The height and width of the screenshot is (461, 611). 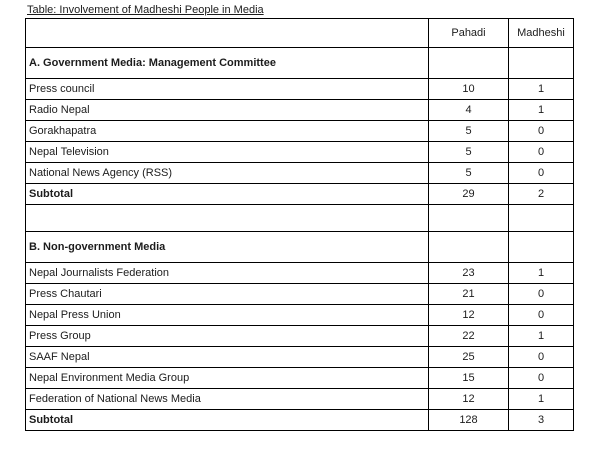 I want to click on row-label-cell: Nepal Press Union, so click(x=227, y=315).